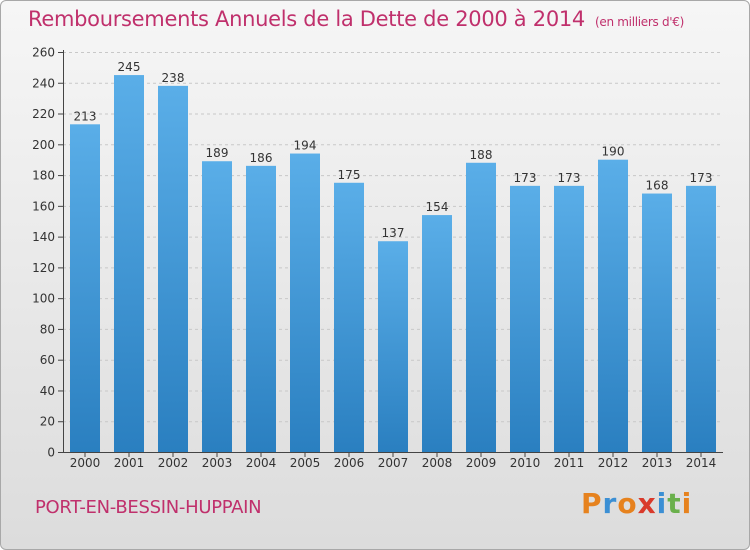 The height and width of the screenshot is (550, 750). Describe the element at coordinates (393, 463) in the screenshot. I see `x-tick-label: 2007` at that location.